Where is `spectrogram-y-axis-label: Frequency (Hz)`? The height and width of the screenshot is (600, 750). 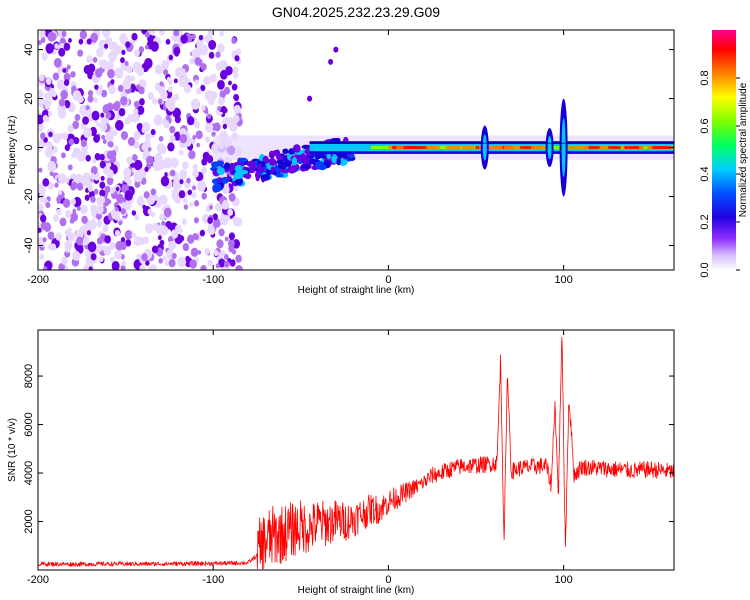
spectrogram-y-axis-label: Frequency (Hz) is located at coordinates (12, 150).